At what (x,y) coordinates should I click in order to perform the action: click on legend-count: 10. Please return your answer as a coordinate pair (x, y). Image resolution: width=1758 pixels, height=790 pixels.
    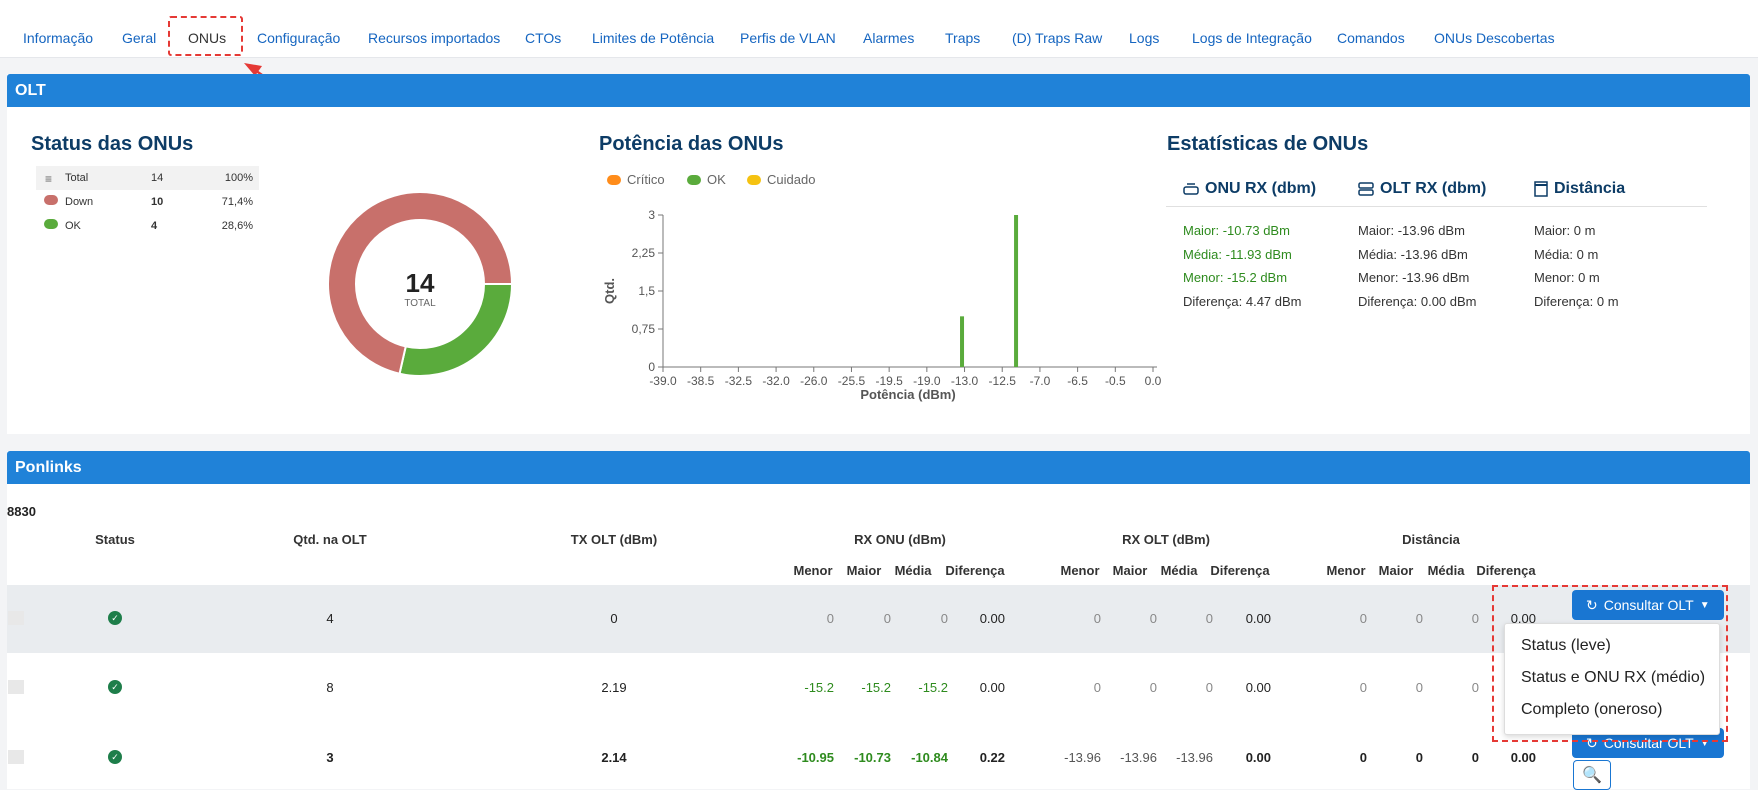
    Looking at the image, I should click on (157, 202).